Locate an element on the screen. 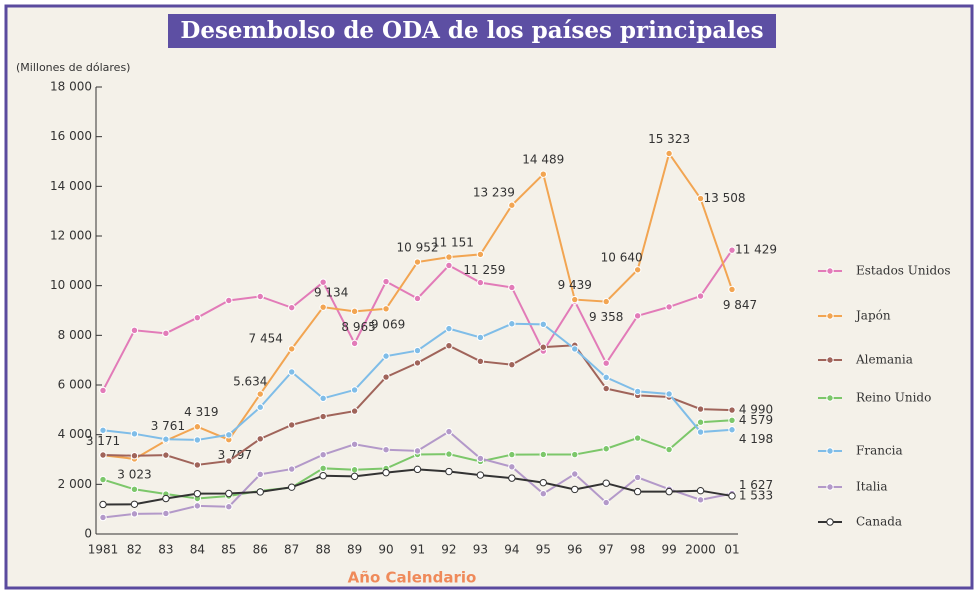  x-tick-label: 91 is located at coordinates (417, 550).